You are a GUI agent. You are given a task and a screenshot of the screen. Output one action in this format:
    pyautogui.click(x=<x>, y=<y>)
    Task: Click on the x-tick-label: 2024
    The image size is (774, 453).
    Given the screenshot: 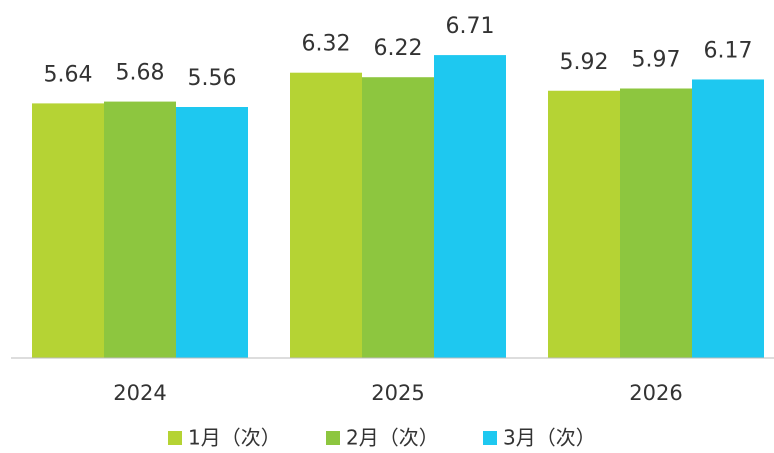 What is the action you would take?
    pyautogui.click(x=139, y=393)
    